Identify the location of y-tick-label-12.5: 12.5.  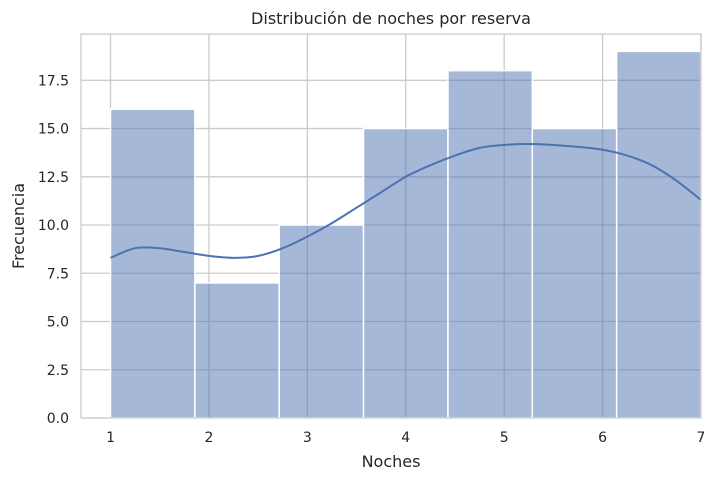
(53, 178).